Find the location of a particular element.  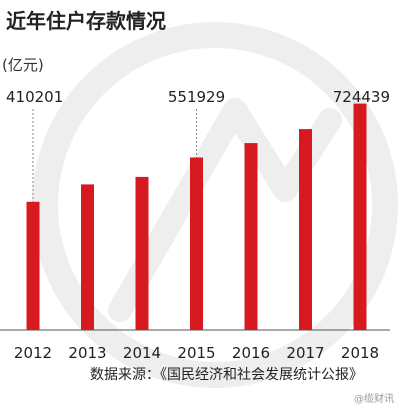

source-note: 数据来源：《国民经济和社会发展统计公报》 is located at coordinates (226, 375).